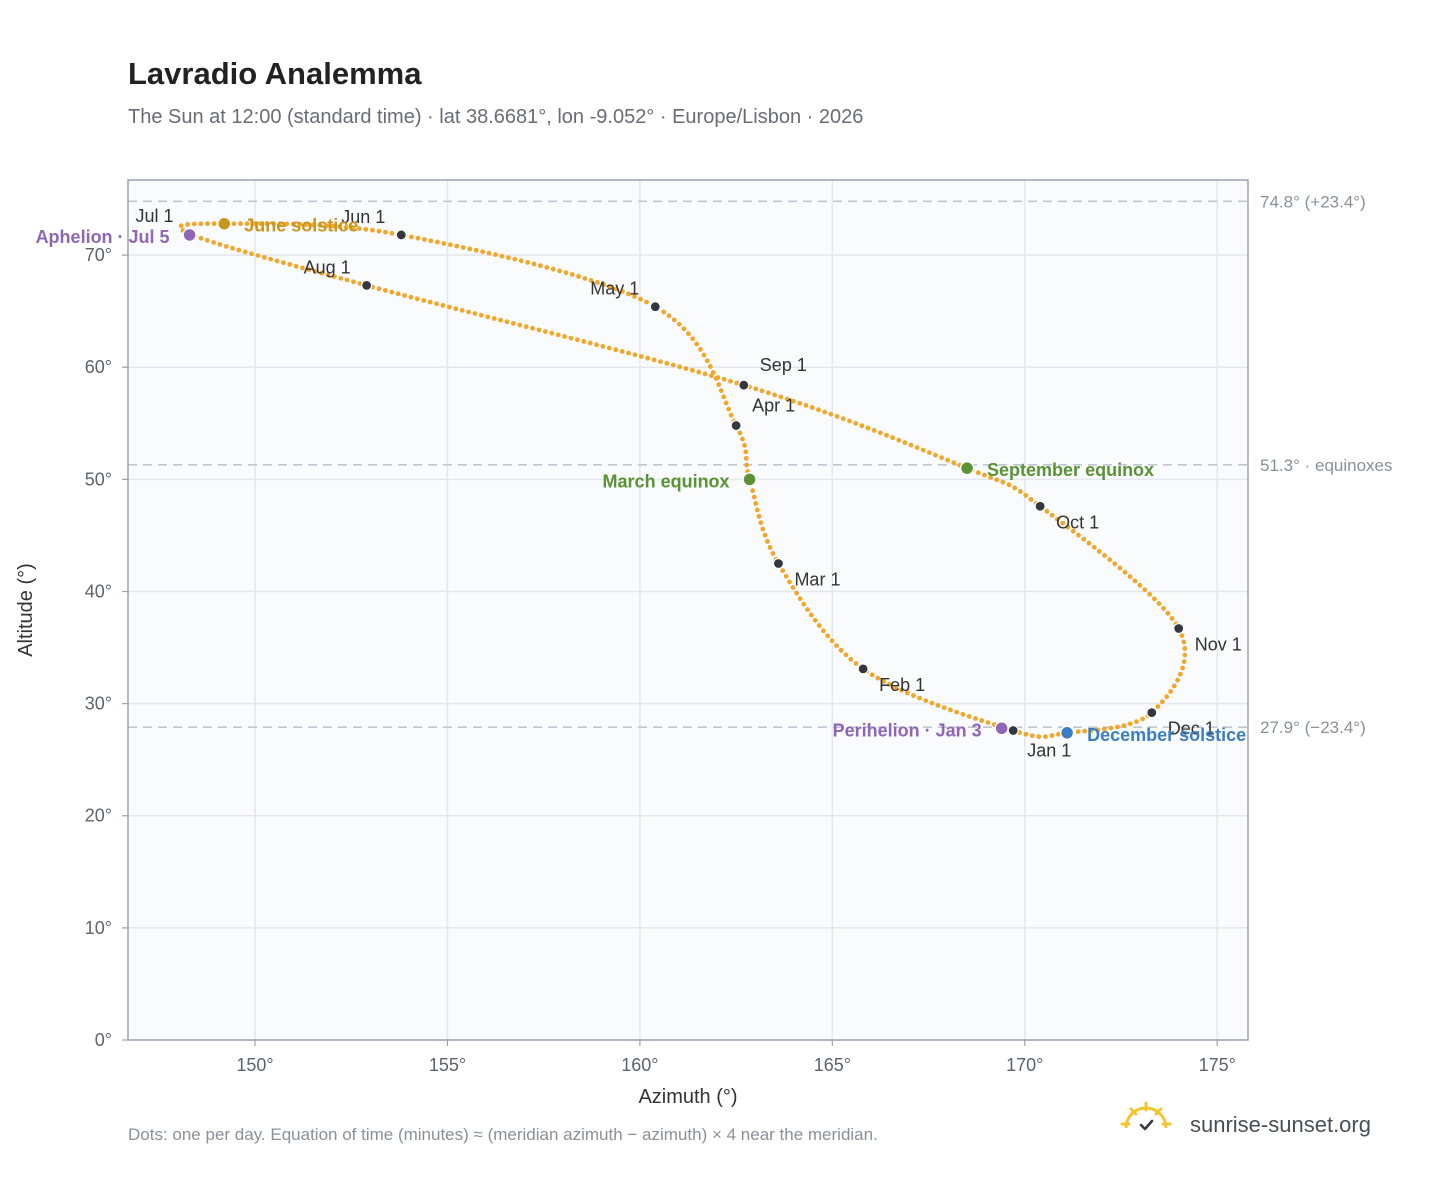 The image size is (1448, 1188). I want to click on x-tick-label: 175°, so click(1217, 1065).